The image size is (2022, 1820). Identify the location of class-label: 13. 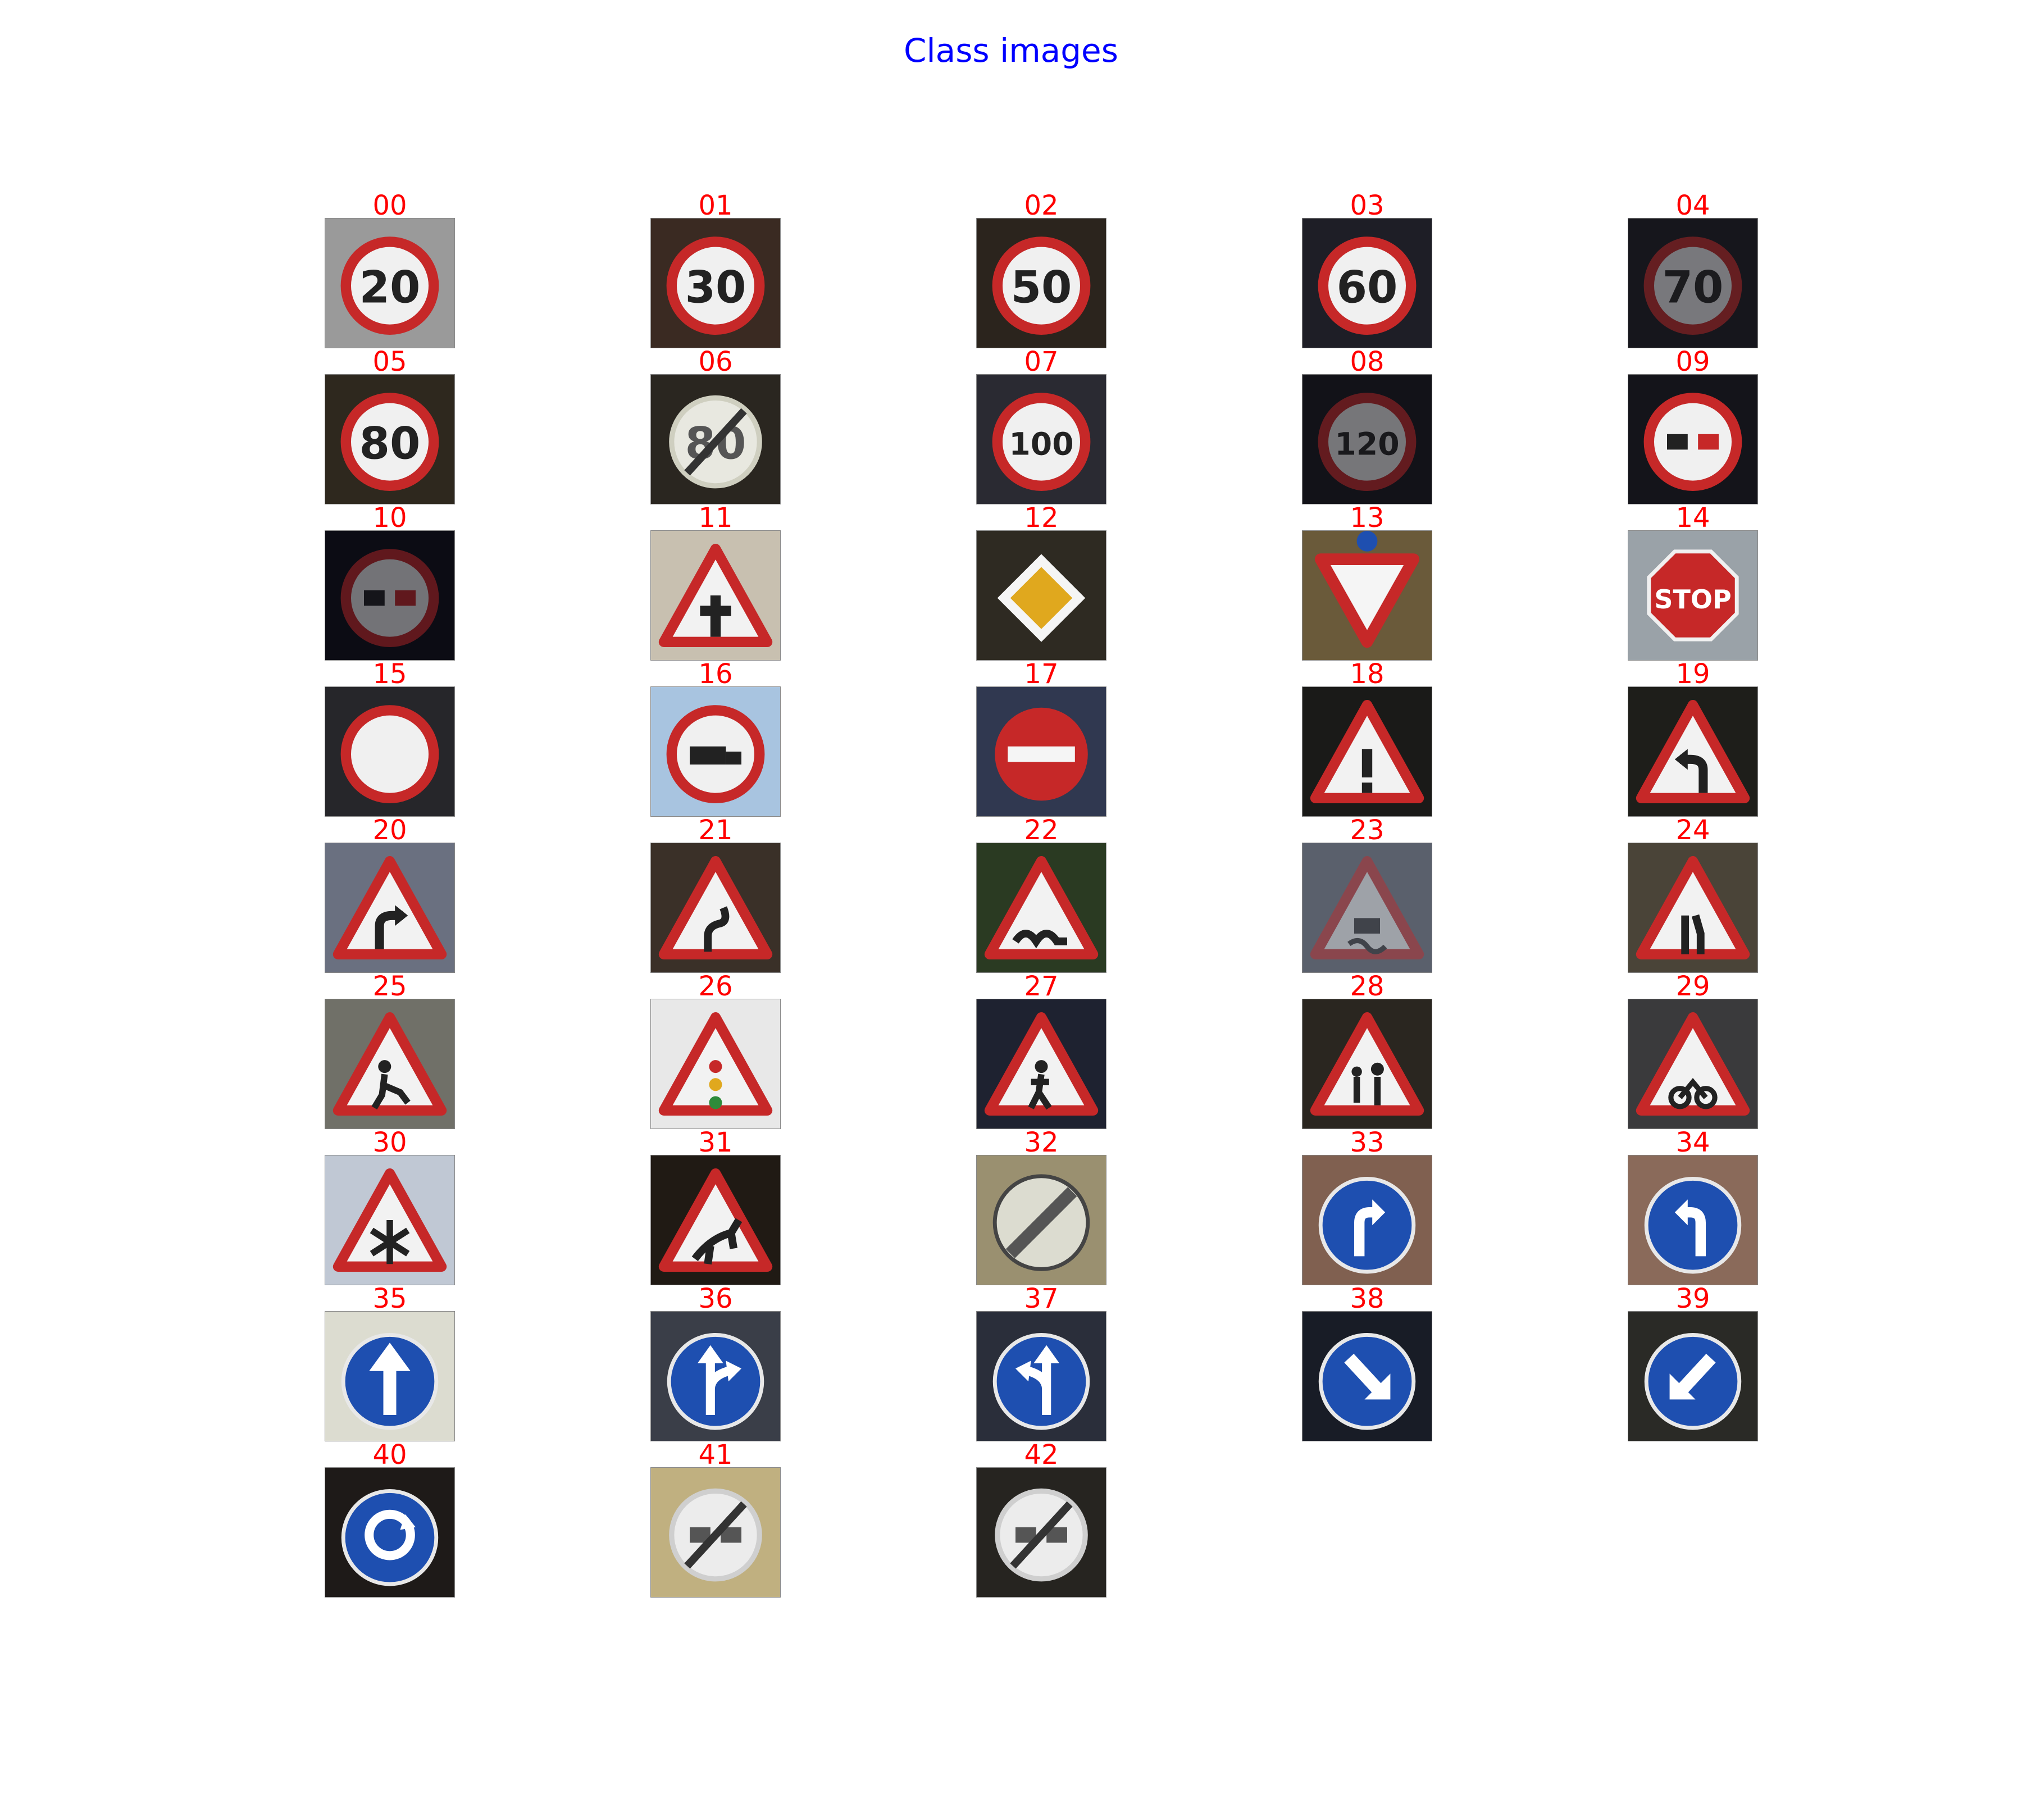
(1367, 518).